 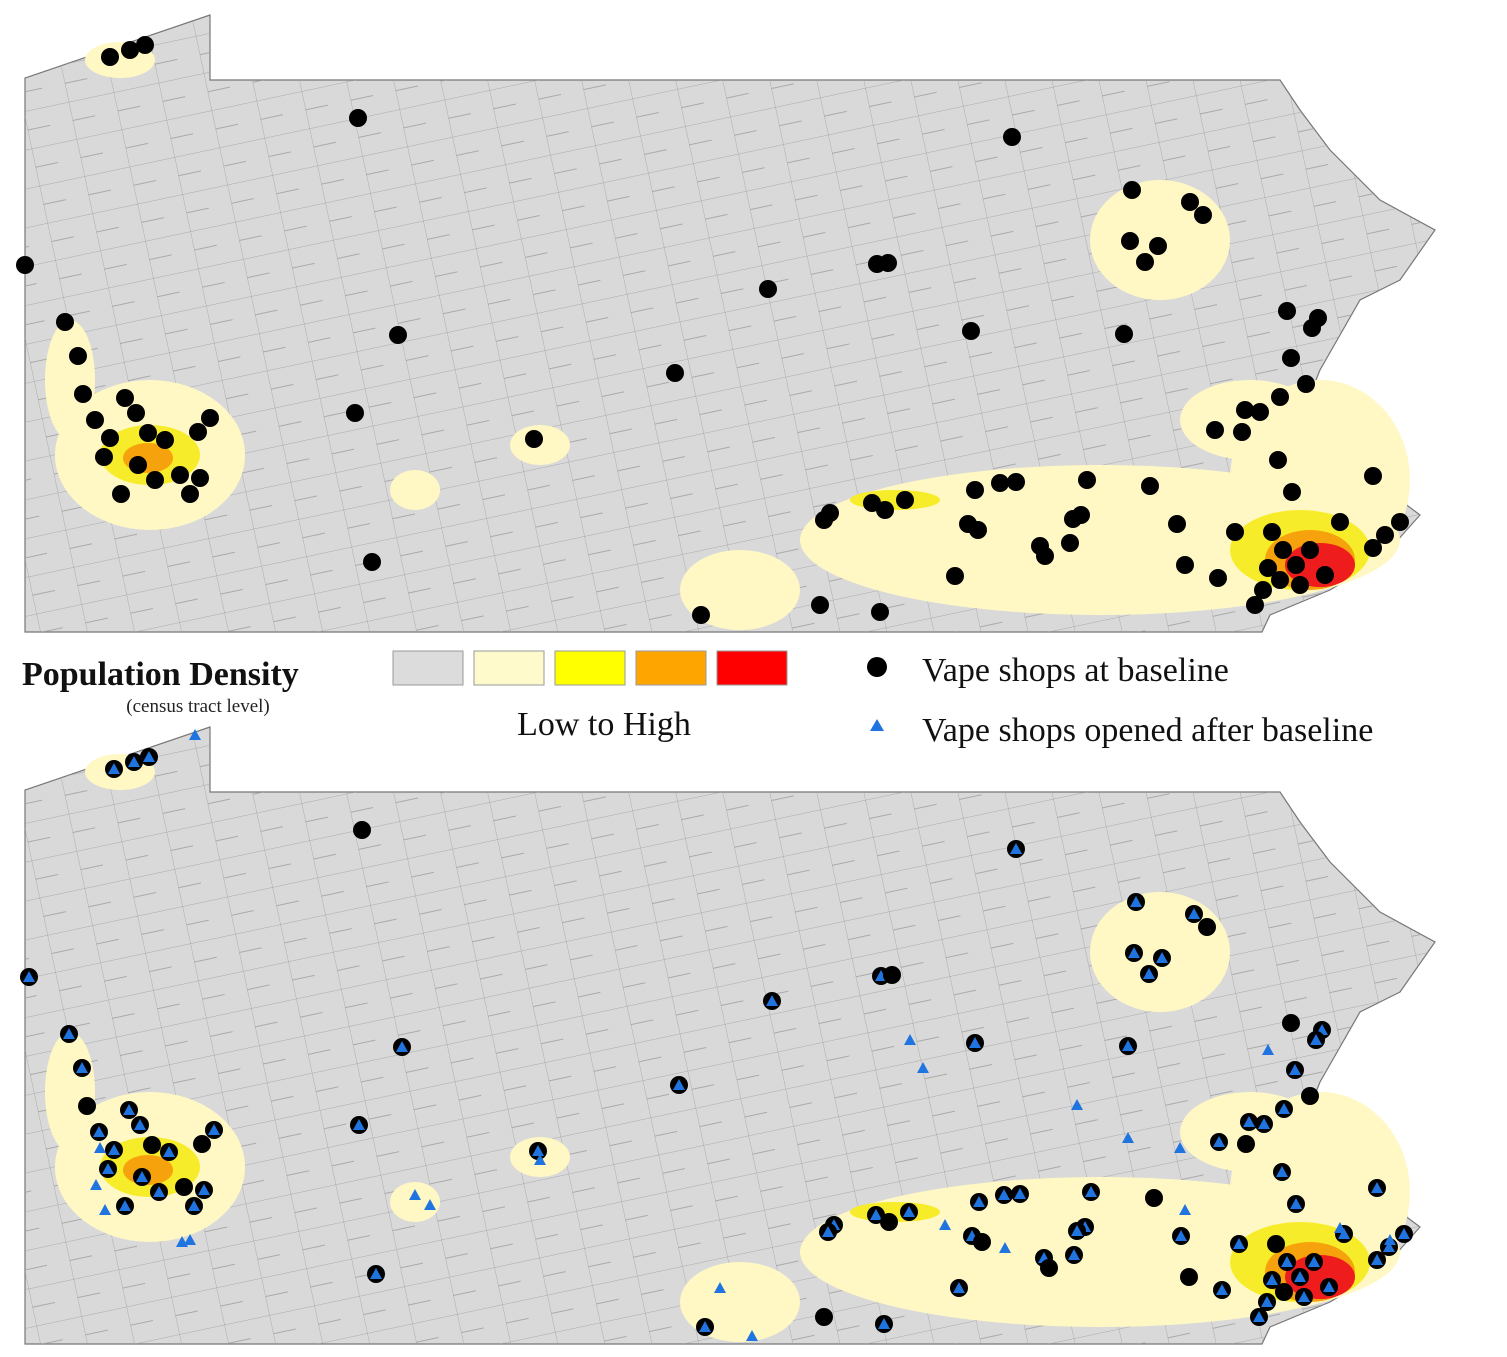 What do you see at coordinates (1075, 670) in the screenshot?
I see `legend-label: Vape shops at baseline` at bounding box center [1075, 670].